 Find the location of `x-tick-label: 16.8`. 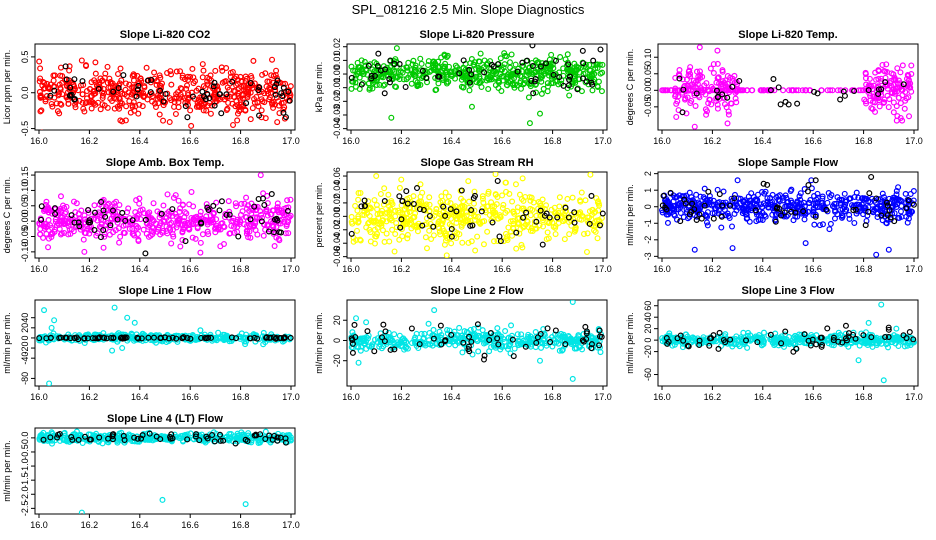

x-tick-label: 16.8 is located at coordinates (553, 269).